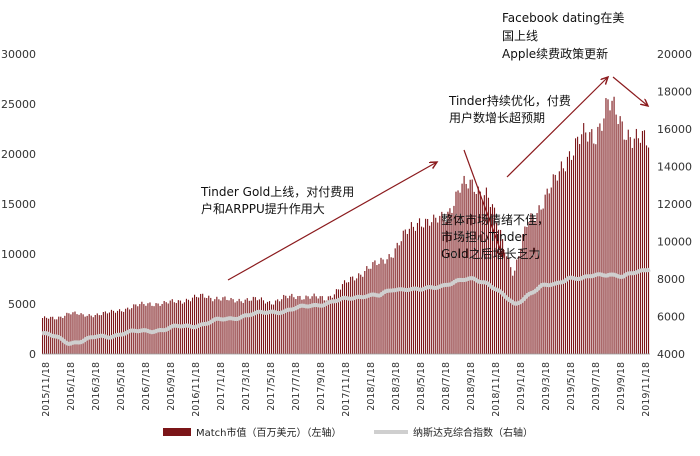 This screenshot has width=700, height=456. I want to click on left-tick-label: 30000, so click(18, 54).